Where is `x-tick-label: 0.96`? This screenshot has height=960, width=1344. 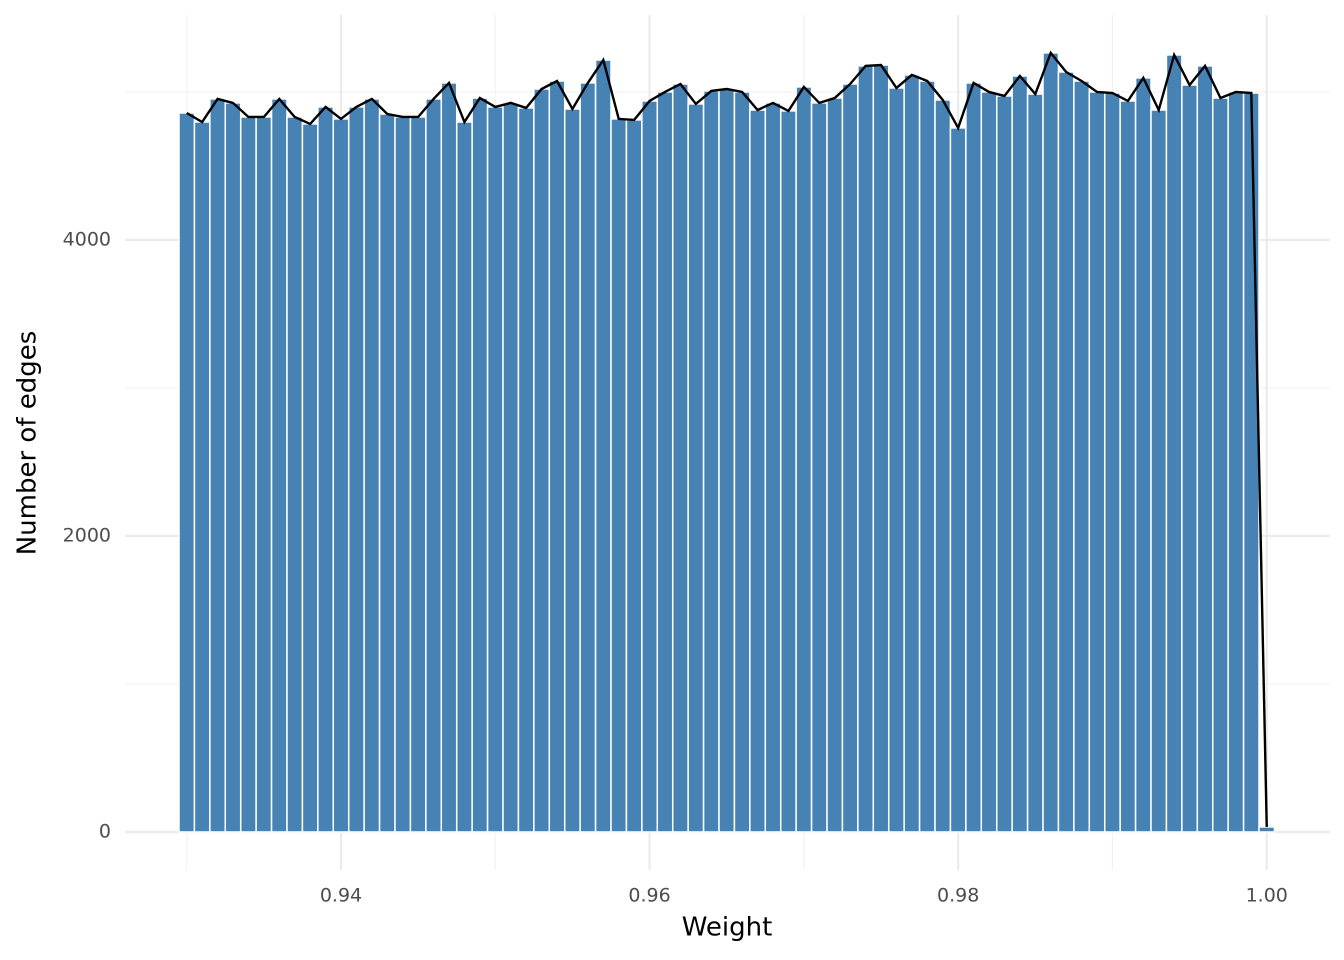
x-tick-label: 0.96 is located at coordinates (649, 896).